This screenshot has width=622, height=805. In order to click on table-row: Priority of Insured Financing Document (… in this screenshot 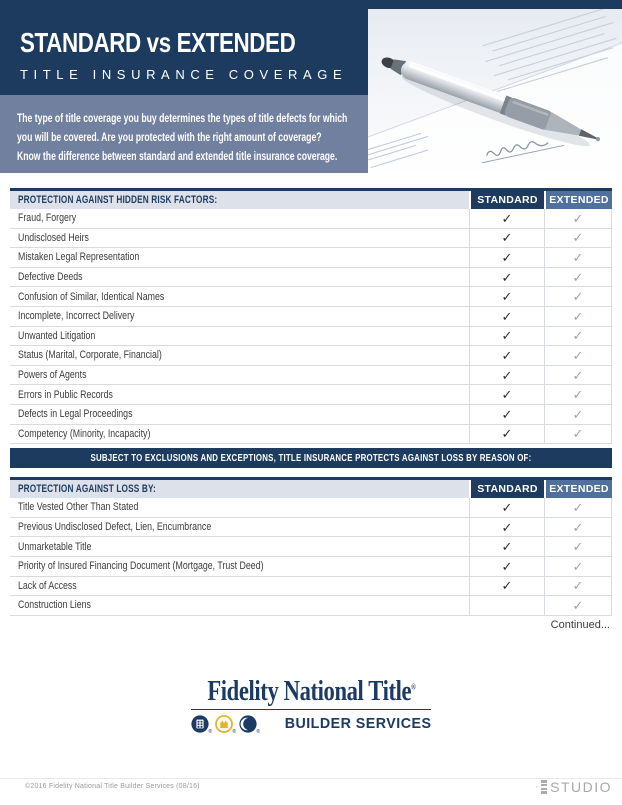, I will do `click(311, 566)`.